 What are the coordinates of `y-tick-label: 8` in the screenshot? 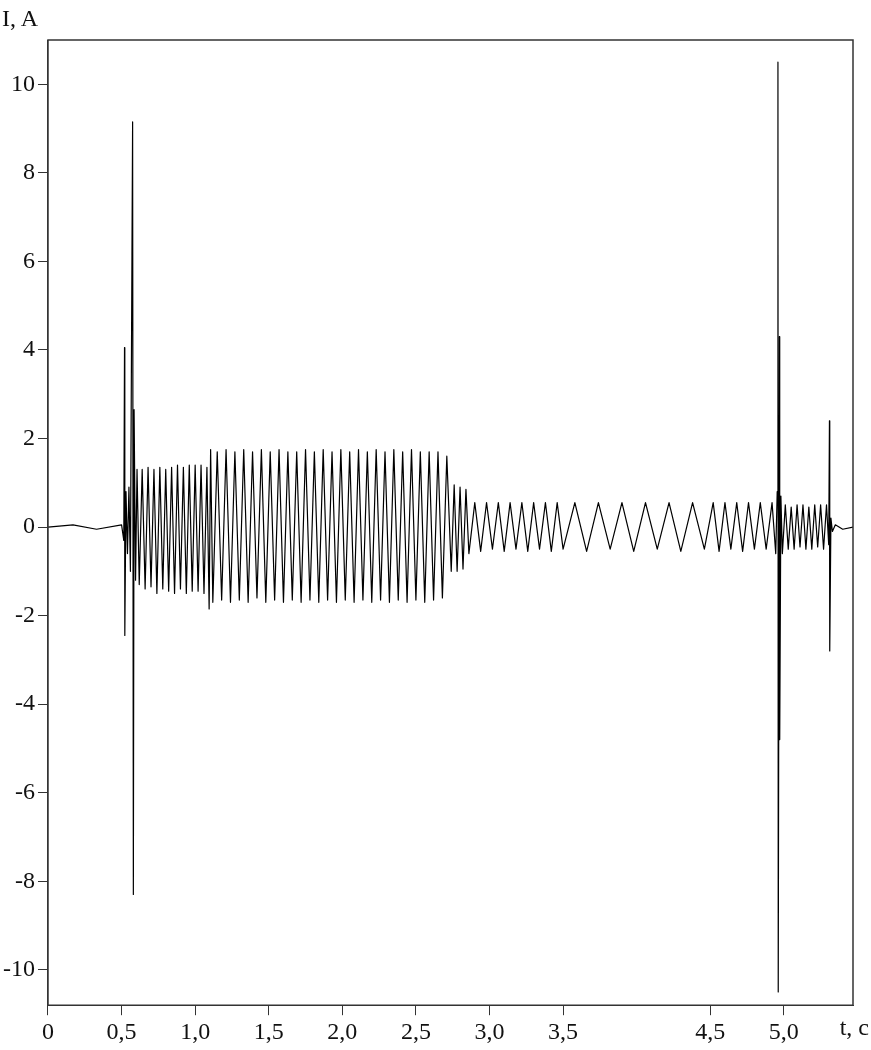 It's located at (28, 171).